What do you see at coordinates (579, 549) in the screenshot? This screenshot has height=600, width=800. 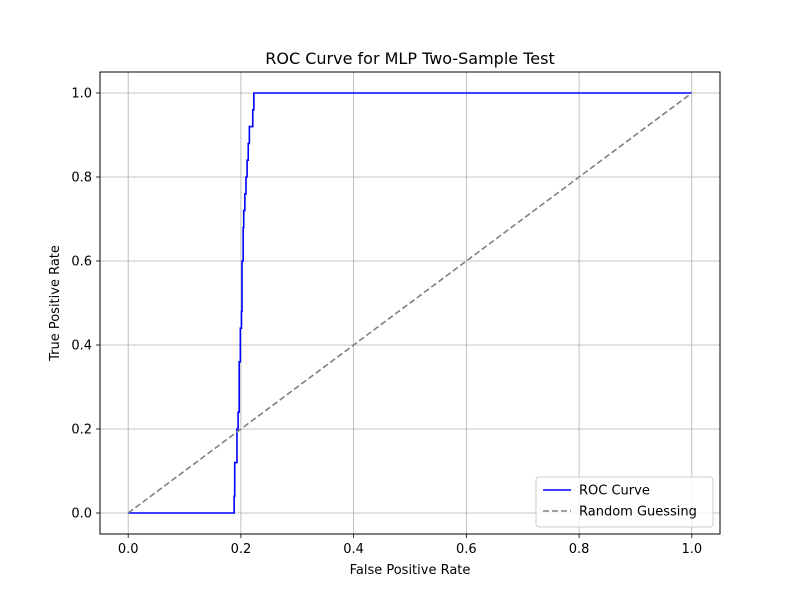 I see `x-tick-label: 0.8` at bounding box center [579, 549].